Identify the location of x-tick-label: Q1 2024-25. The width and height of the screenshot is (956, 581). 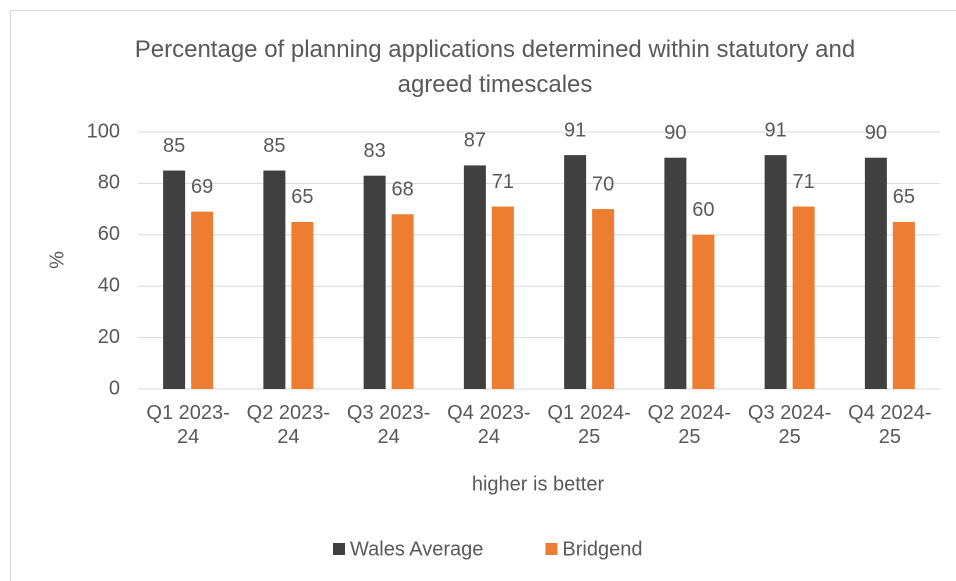
(589, 425).